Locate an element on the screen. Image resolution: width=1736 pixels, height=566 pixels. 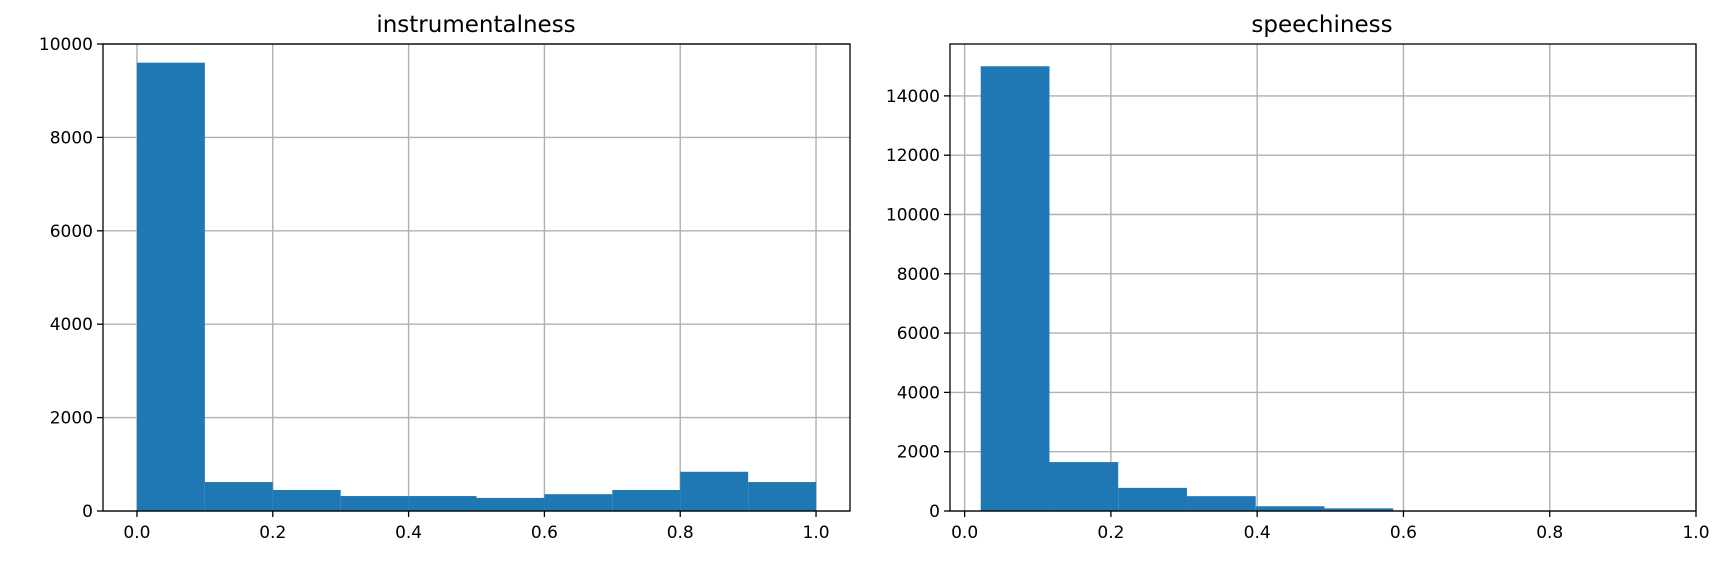
y-tick-label: 14000 is located at coordinates (913, 97).